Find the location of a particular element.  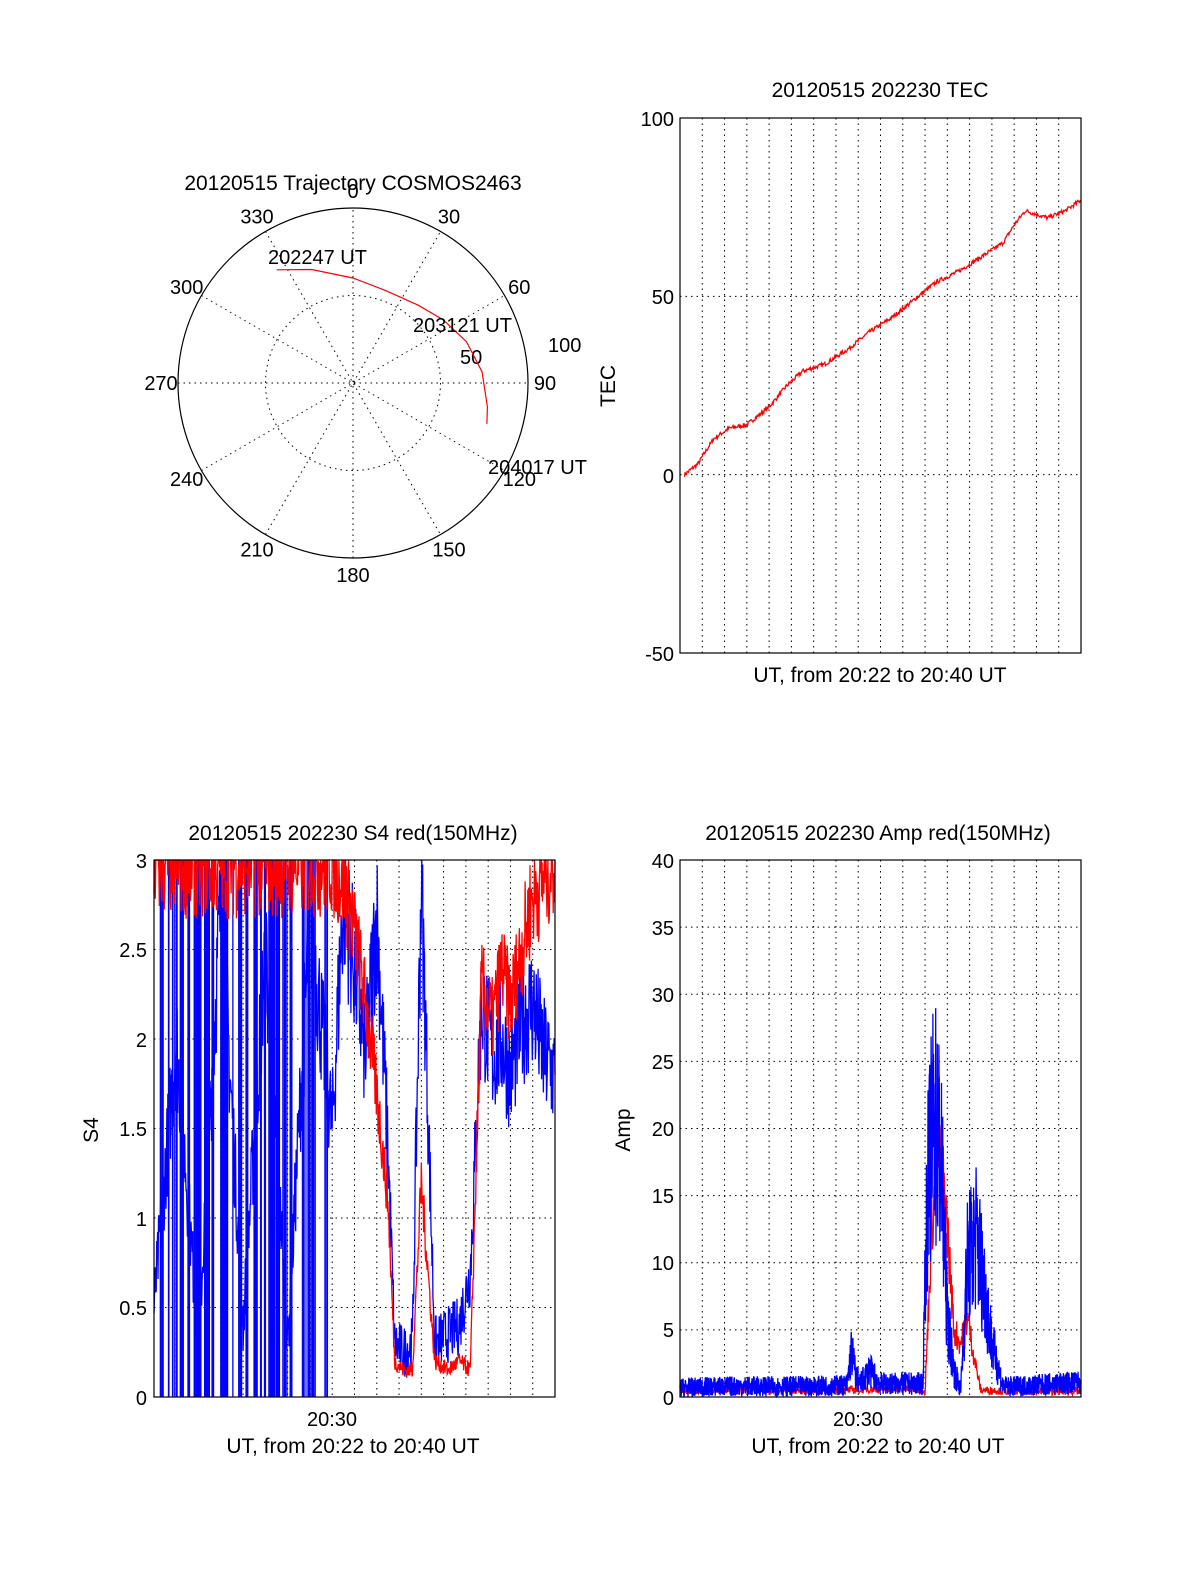

s4-plot-frame is located at coordinates (354, 1128).